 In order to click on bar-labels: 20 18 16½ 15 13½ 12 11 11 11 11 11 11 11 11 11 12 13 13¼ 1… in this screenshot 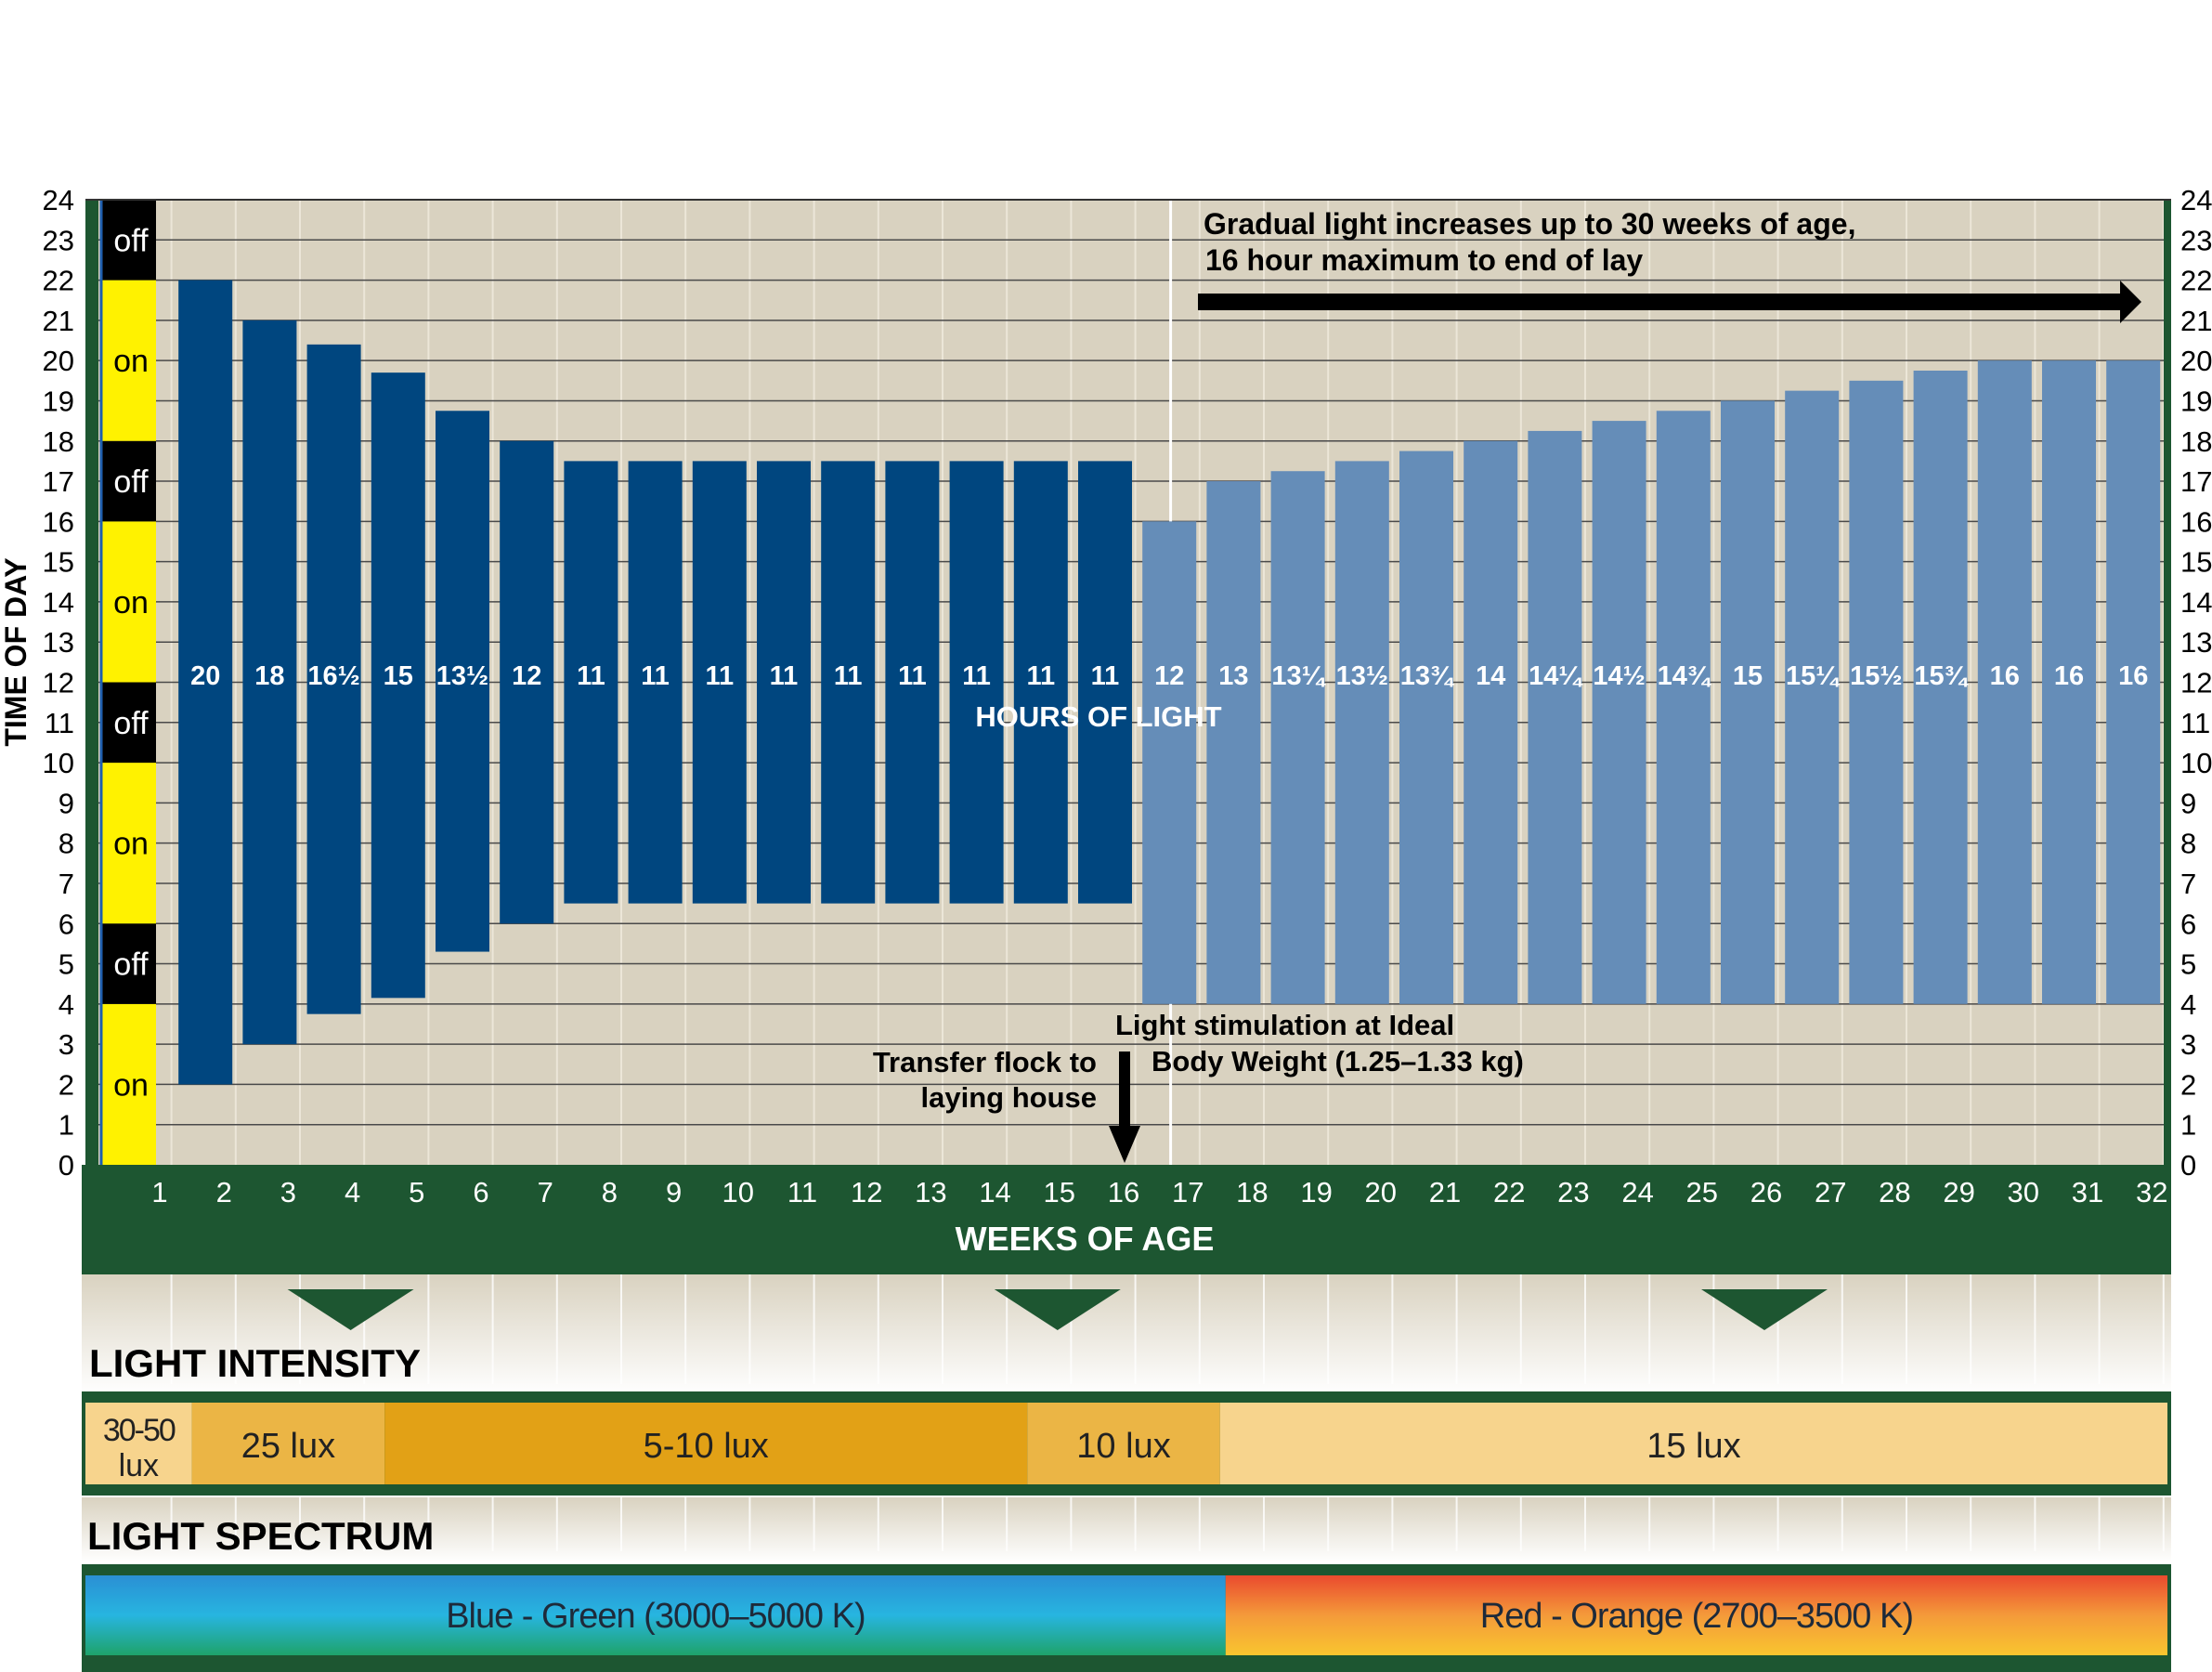, I will do `click(1169, 676)`.